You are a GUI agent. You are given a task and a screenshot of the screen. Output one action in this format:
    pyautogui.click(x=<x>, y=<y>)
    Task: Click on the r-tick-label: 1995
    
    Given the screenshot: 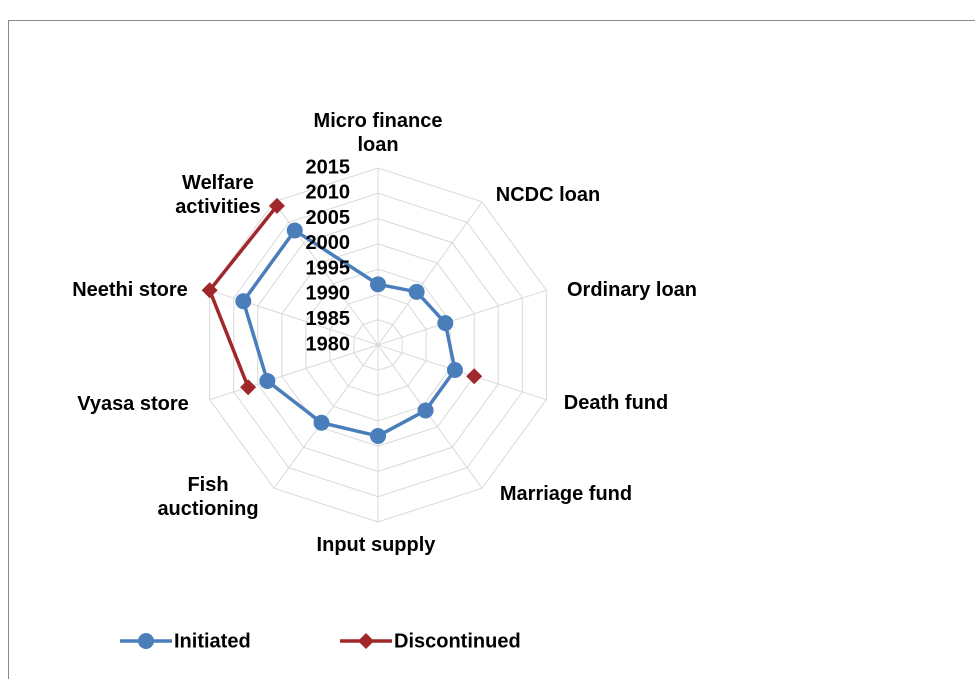 What is the action you would take?
    pyautogui.click(x=328, y=268)
    